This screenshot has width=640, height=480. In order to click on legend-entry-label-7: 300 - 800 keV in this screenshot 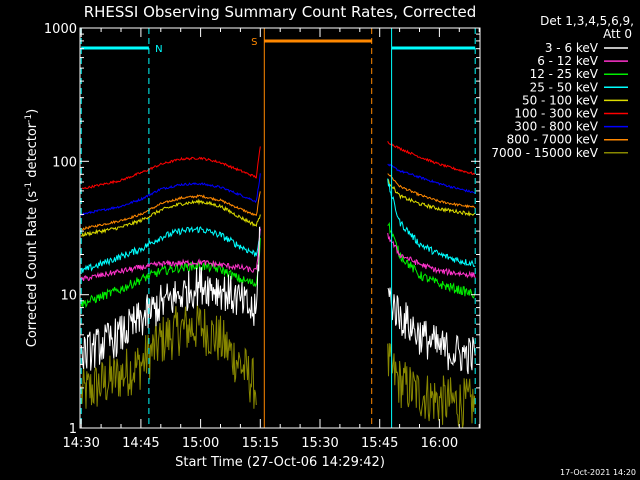, I will do `click(556, 127)`.